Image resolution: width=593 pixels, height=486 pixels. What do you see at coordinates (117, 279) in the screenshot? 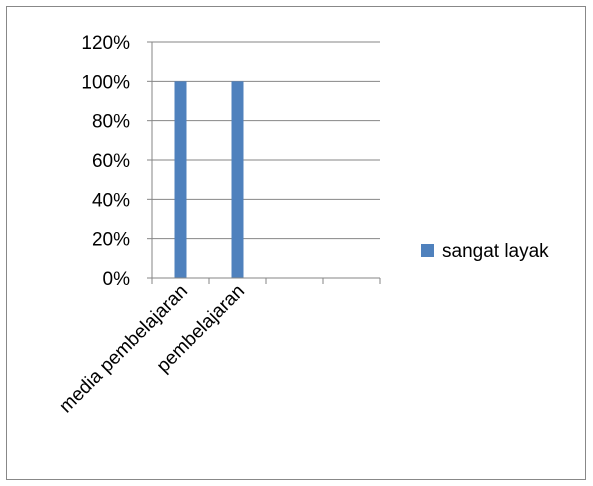
I see `y-tick-label: 0%` at bounding box center [117, 279].